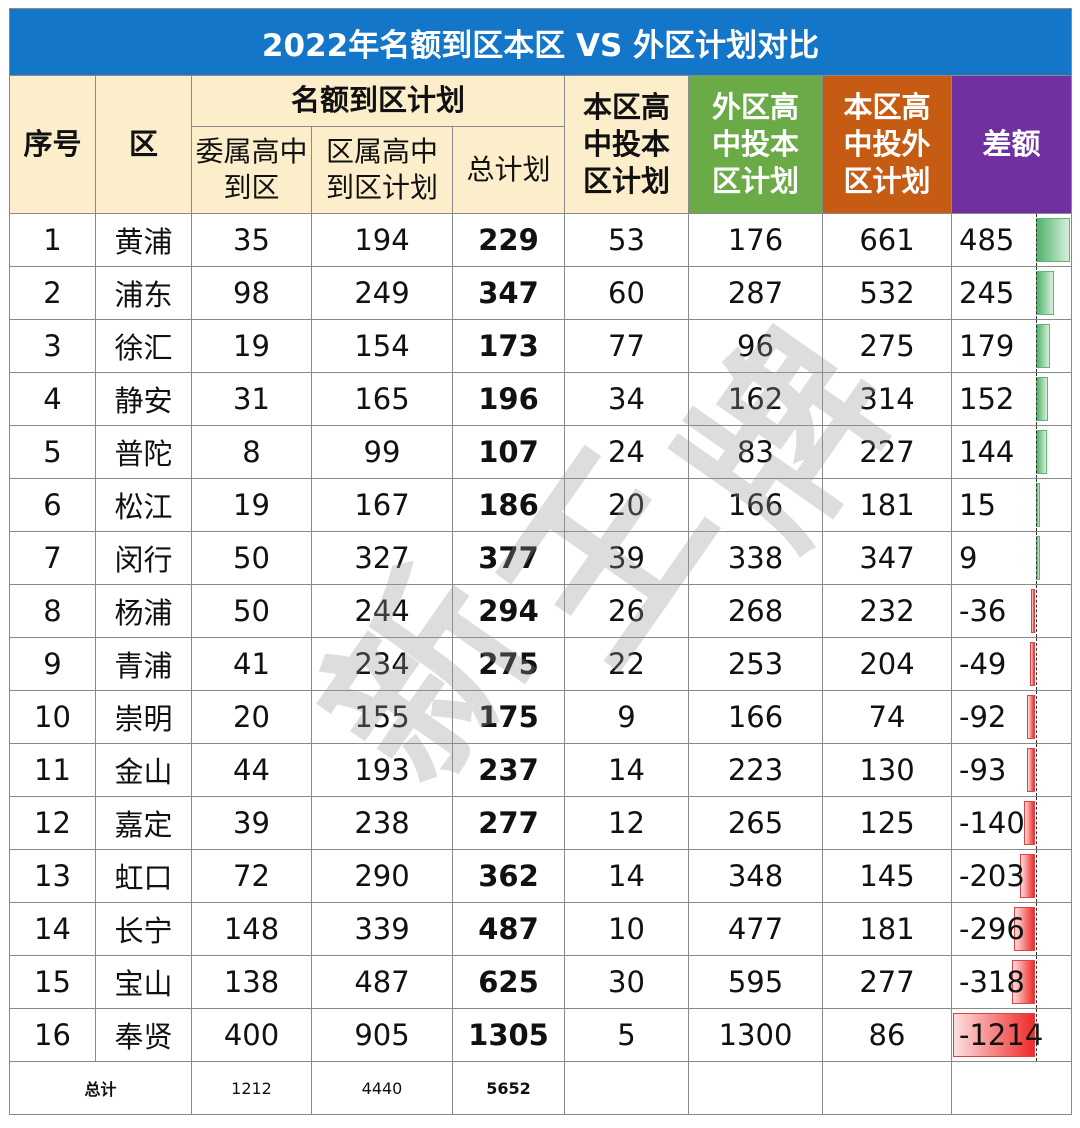 Image resolution: width=1080 pixels, height=1128 pixels. Describe the element at coordinates (755, 876) in the screenshot. I see `row-other-into-local: 348` at that location.